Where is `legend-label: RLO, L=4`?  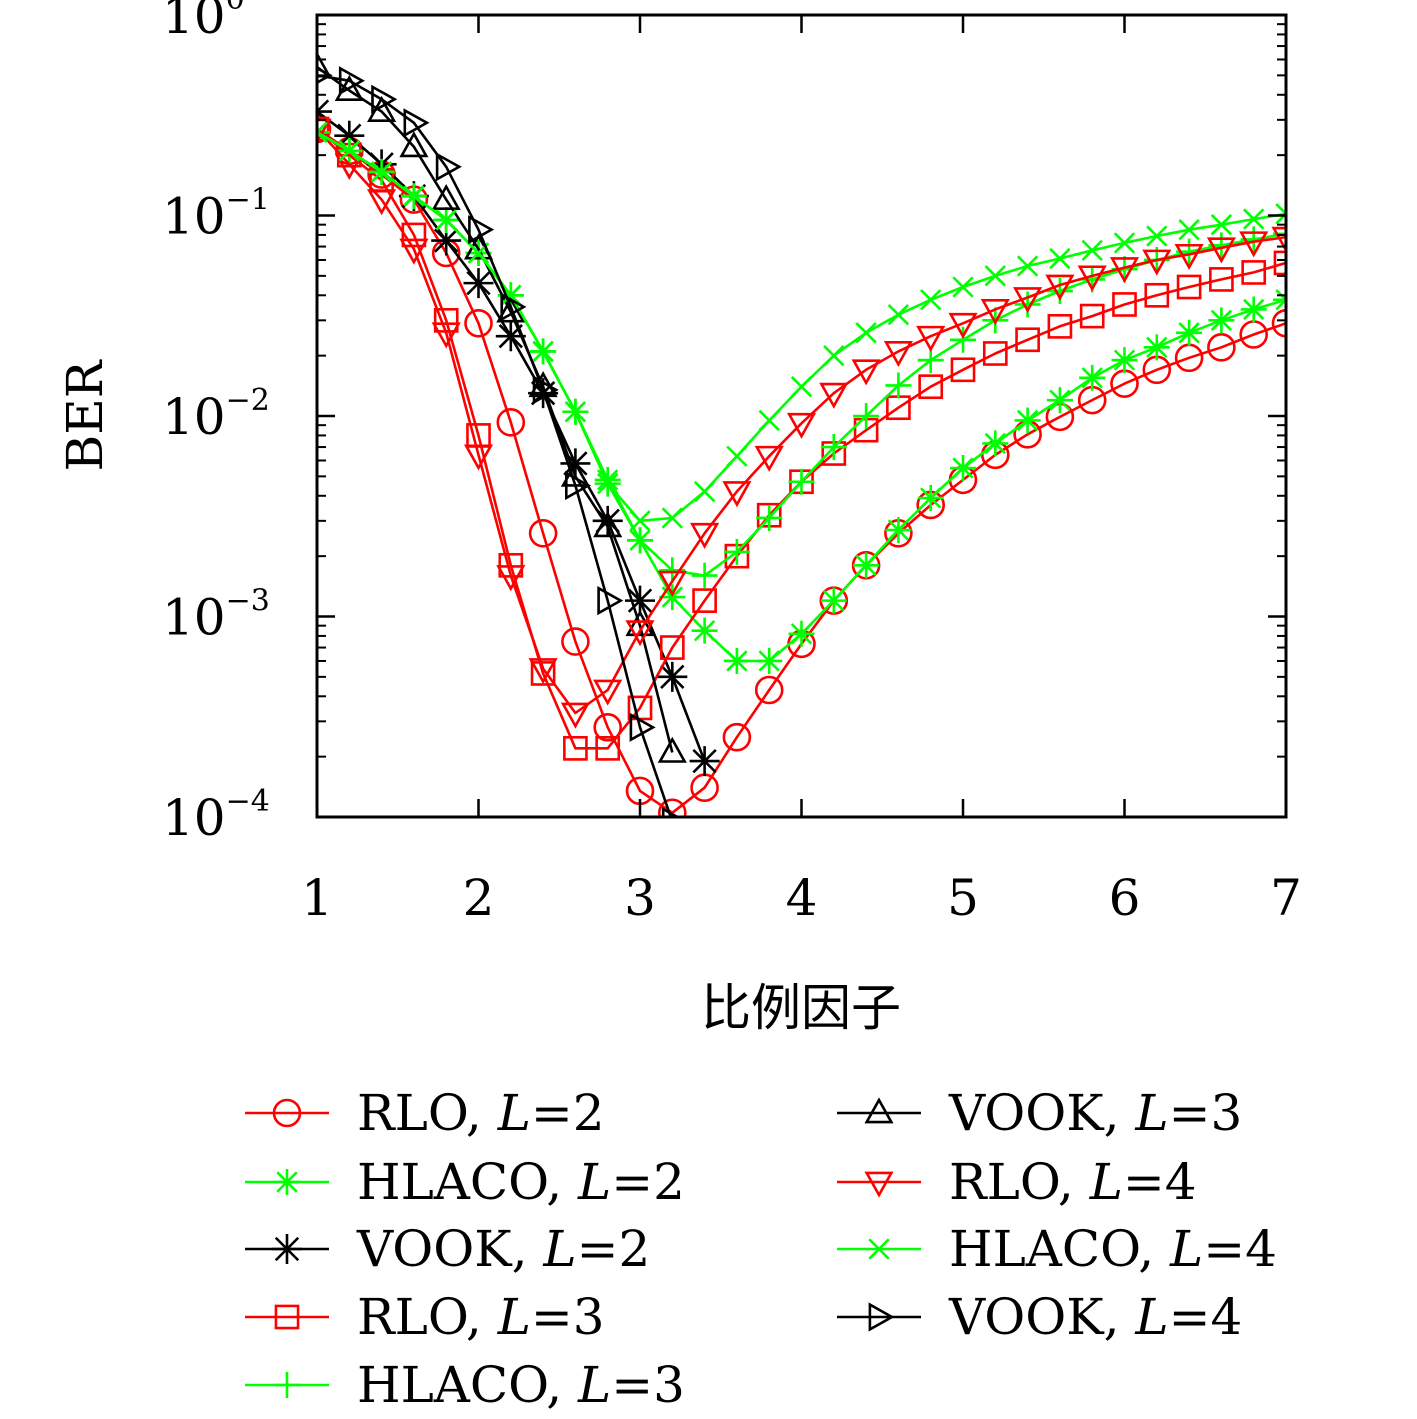 legend-label: RLO, L=4 is located at coordinates (1073, 1182).